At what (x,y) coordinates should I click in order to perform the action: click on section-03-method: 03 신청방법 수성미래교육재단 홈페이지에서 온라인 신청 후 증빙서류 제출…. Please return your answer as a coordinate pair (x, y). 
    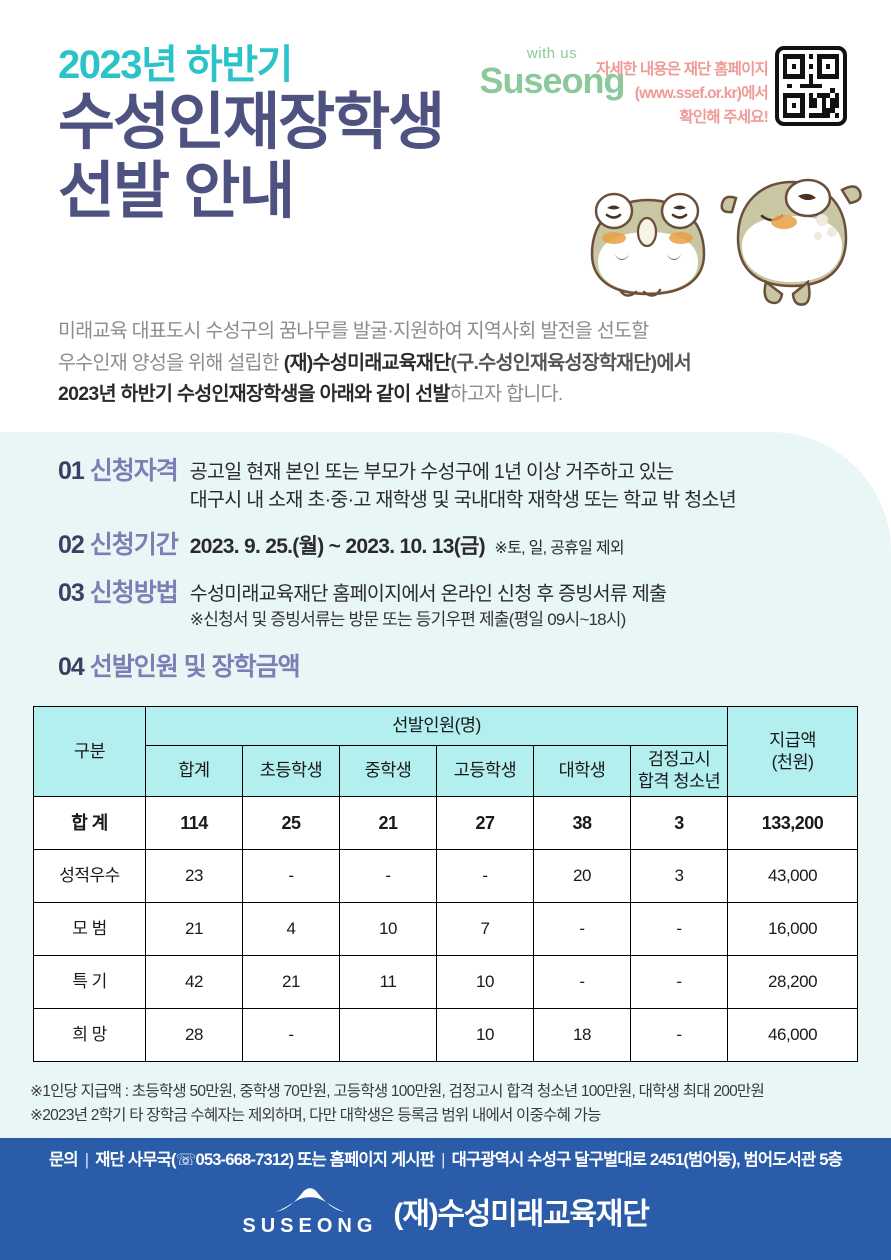
    Looking at the image, I should click on (458, 605).